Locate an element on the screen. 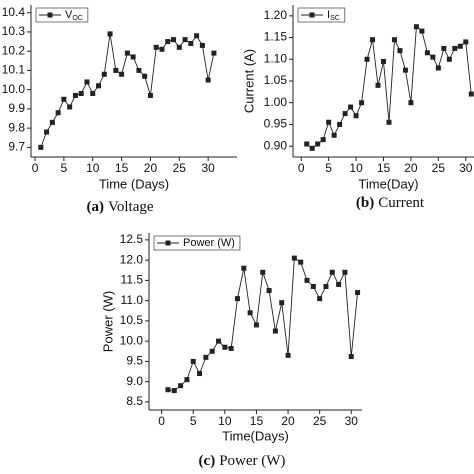 The image size is (474, 474). legend-name: V is located at coordinates (69, 15).